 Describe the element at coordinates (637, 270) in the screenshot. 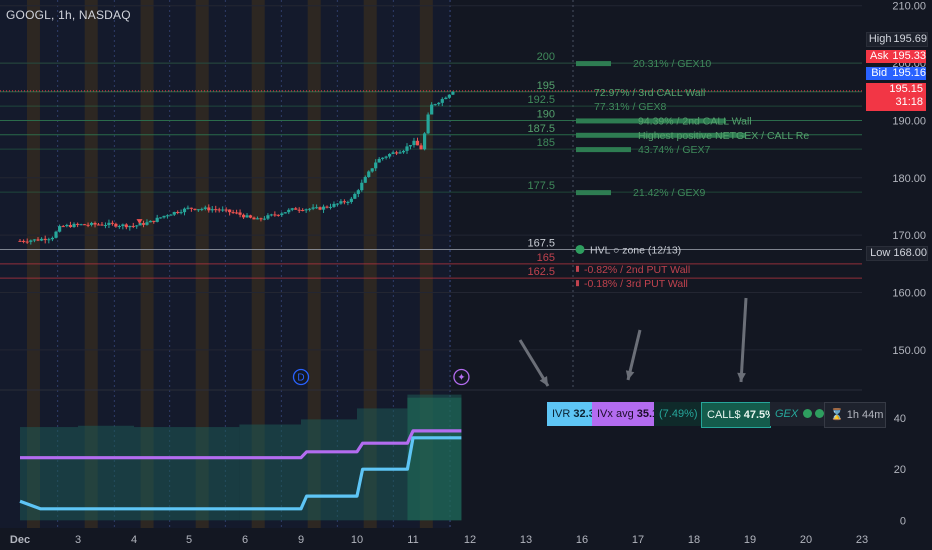

I see `level-note: -0.82% / 2nd PUT Wall` at that location.